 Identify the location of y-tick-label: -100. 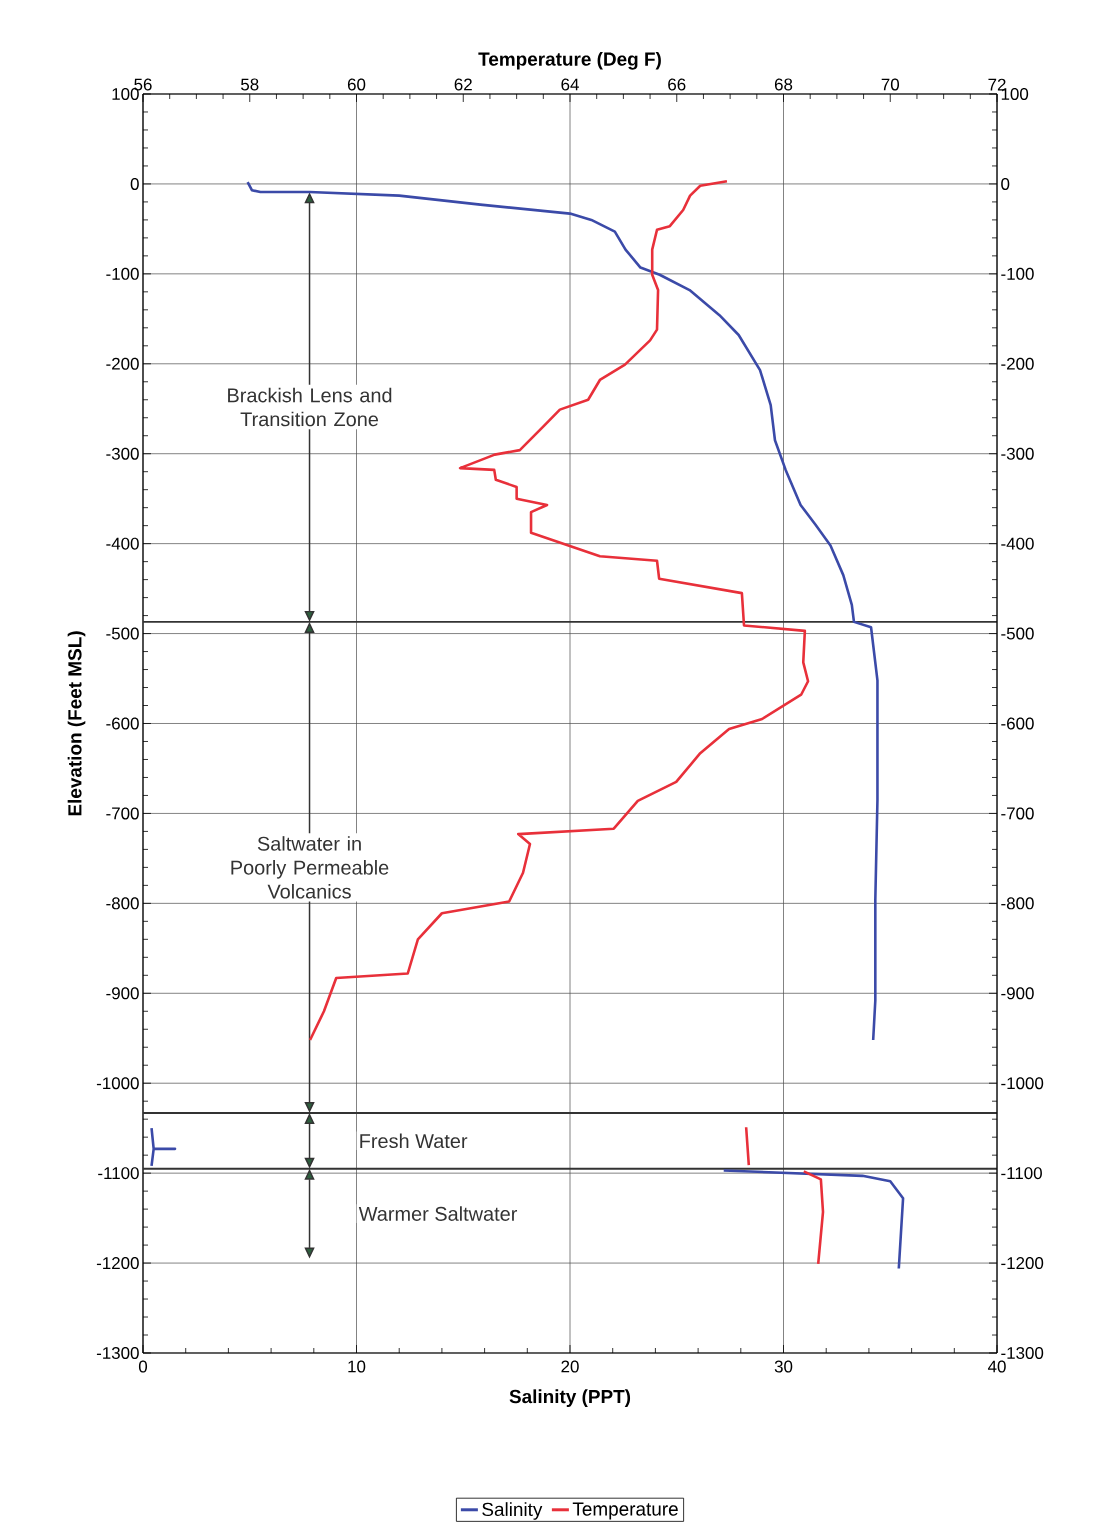
(122, 273).